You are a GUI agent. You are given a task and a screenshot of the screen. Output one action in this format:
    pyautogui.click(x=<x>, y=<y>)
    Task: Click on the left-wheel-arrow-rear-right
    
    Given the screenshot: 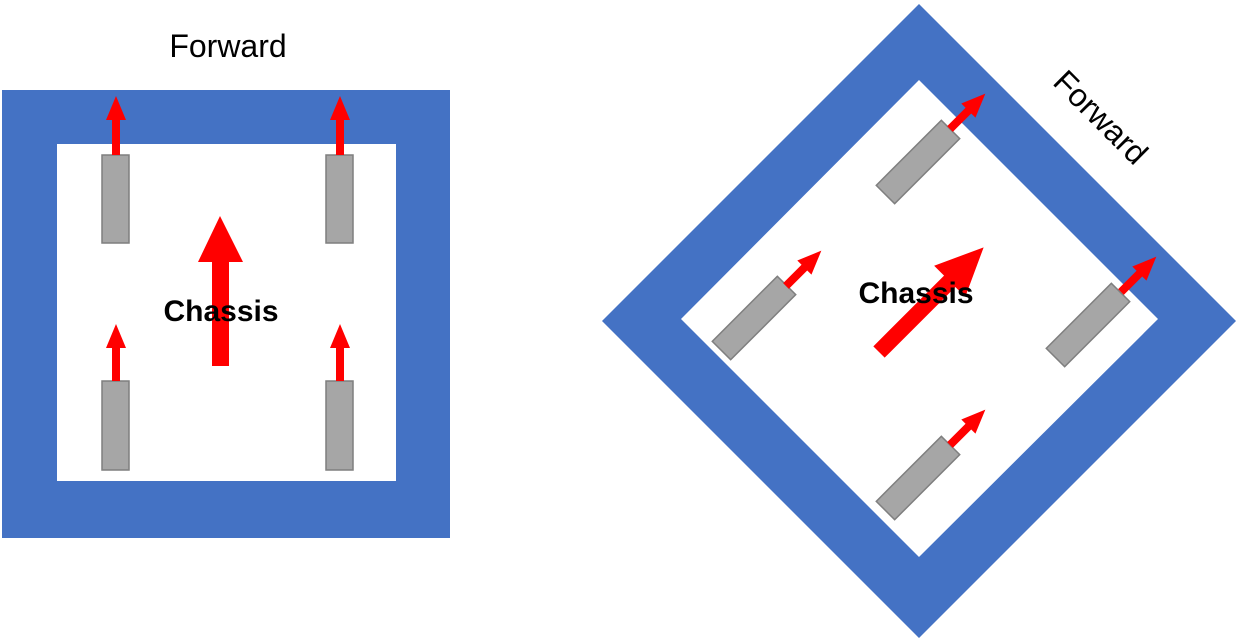 What is the action you would take?
    pyautogui.click(x=340, y=352)
    